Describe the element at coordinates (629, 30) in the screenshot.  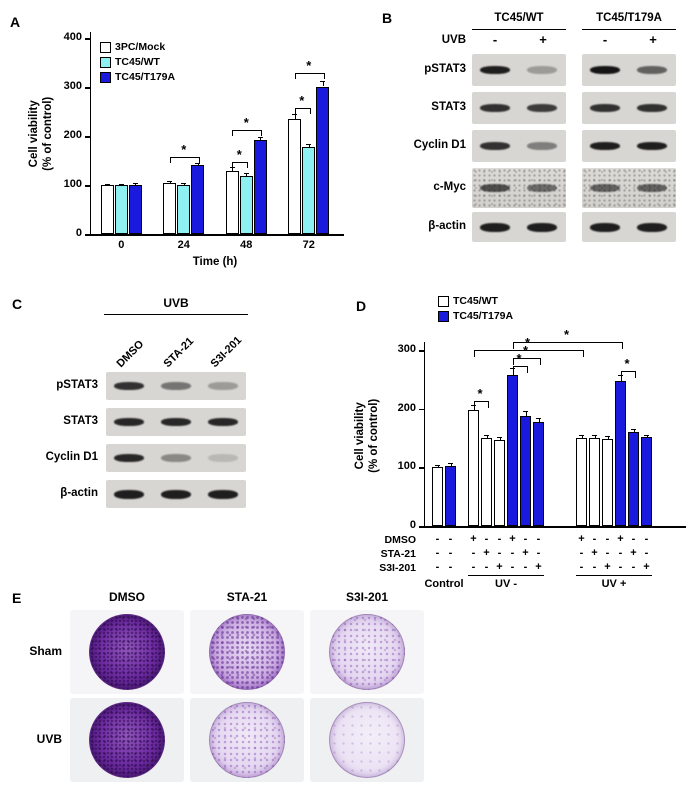
I see `header-line` at that location.